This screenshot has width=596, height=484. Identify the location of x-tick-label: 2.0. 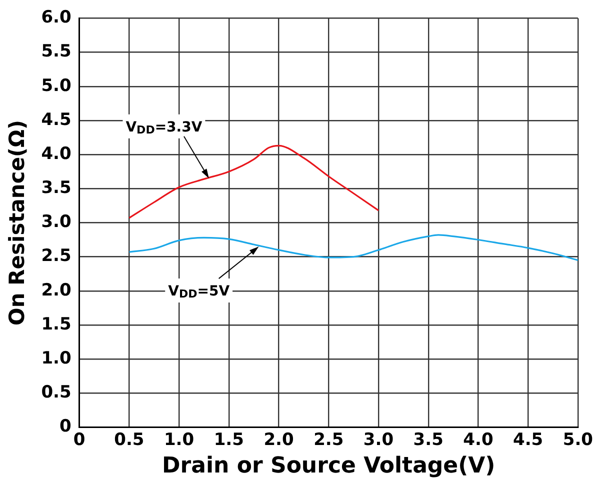
(279, 440).